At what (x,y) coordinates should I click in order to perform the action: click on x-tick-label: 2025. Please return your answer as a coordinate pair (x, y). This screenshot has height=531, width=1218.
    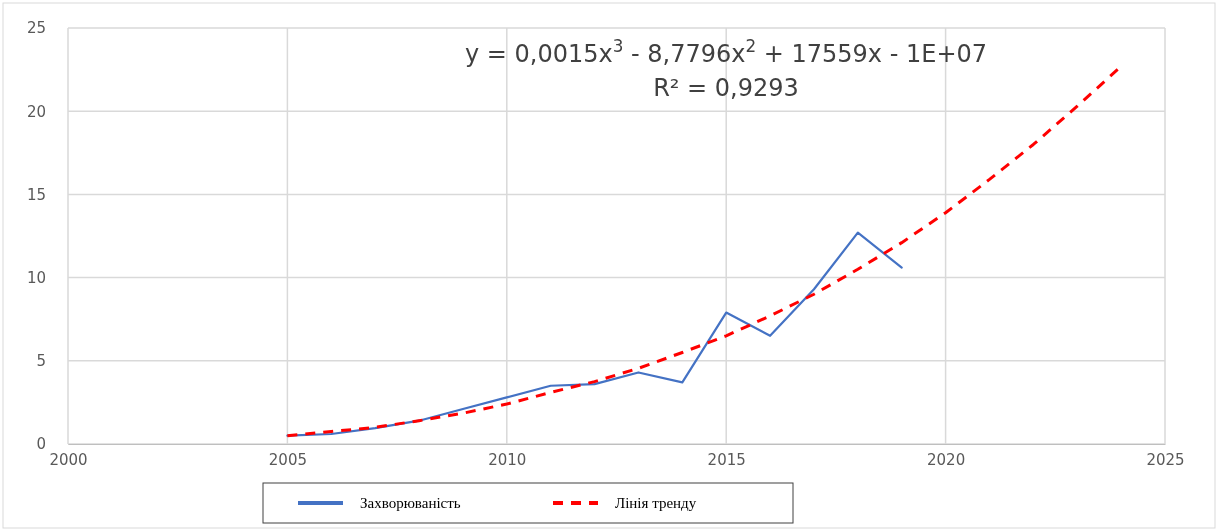
    Looking at the image, I should click on (1165, 459).